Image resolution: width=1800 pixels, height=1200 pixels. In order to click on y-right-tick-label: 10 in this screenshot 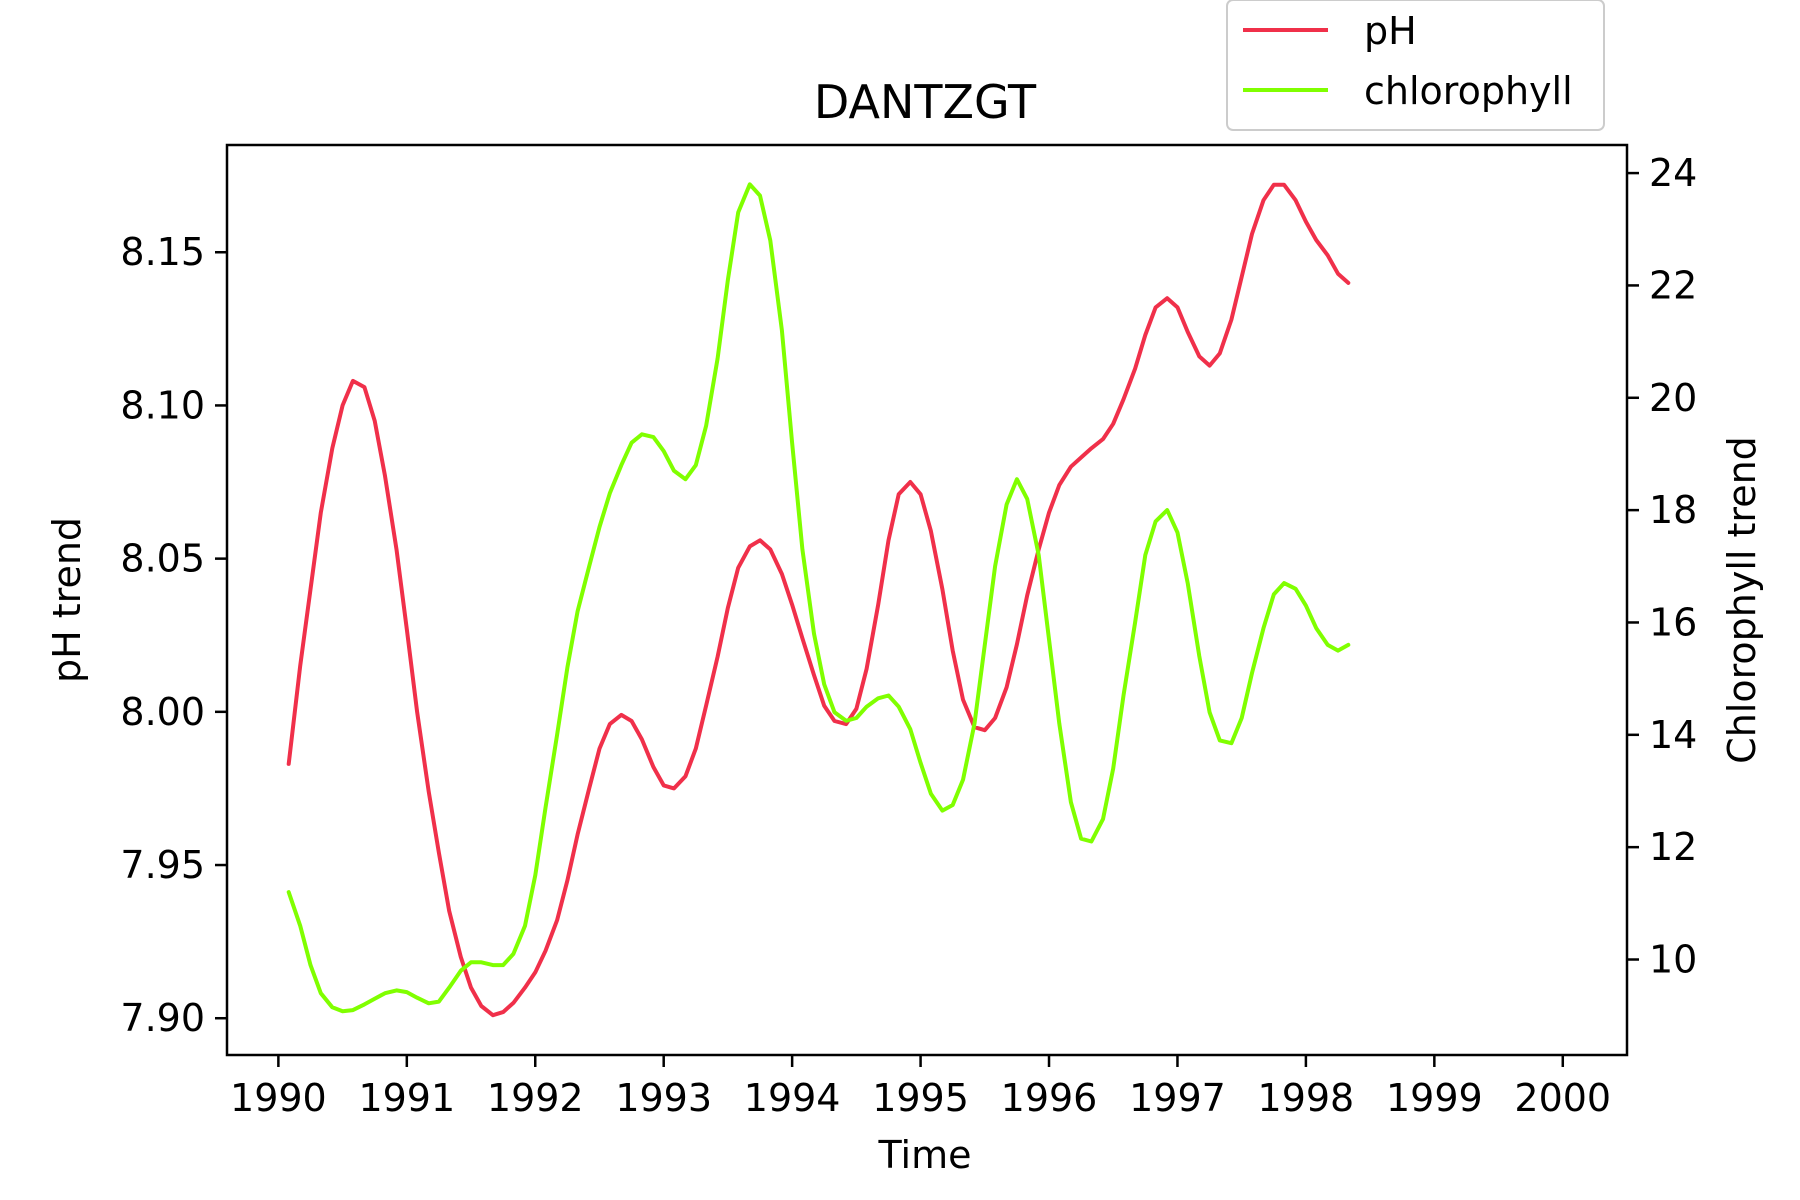, I will do `click(1673, 960)`.